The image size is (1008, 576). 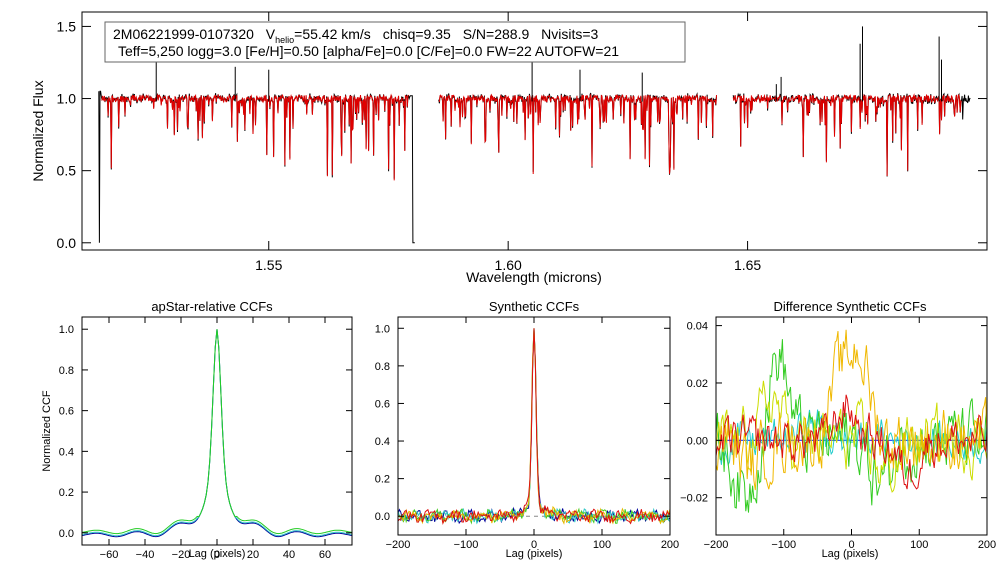 What do you see at coordinates (694, 499) in the screenshot?
I see `ccf3-ytick-label: −0.02` at bounding box center [694, 499].